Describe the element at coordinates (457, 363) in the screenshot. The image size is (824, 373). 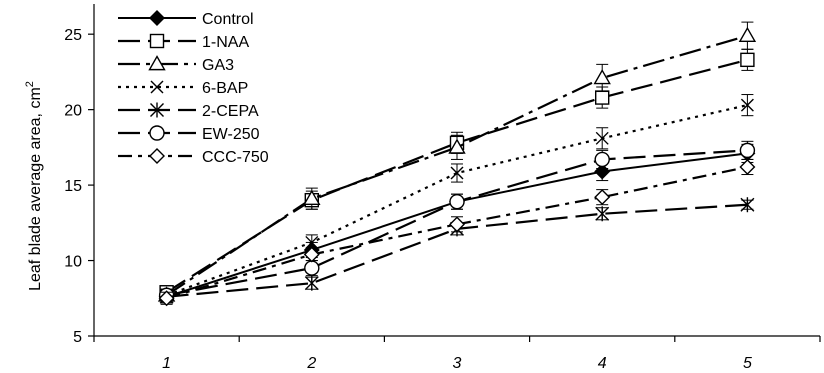
I see `x-tick-label: 3` at that location.